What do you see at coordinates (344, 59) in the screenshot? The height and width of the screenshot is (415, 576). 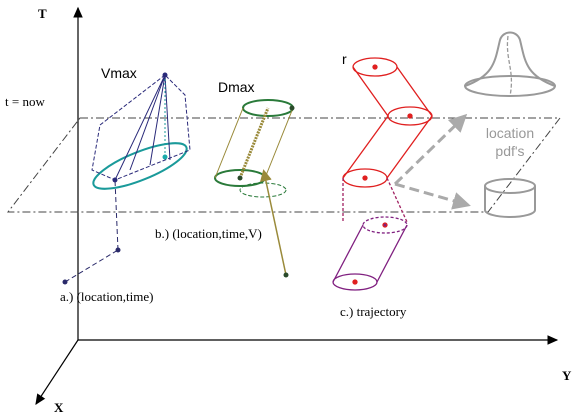 I see `r-label: r` at bounding box center [344, 59].